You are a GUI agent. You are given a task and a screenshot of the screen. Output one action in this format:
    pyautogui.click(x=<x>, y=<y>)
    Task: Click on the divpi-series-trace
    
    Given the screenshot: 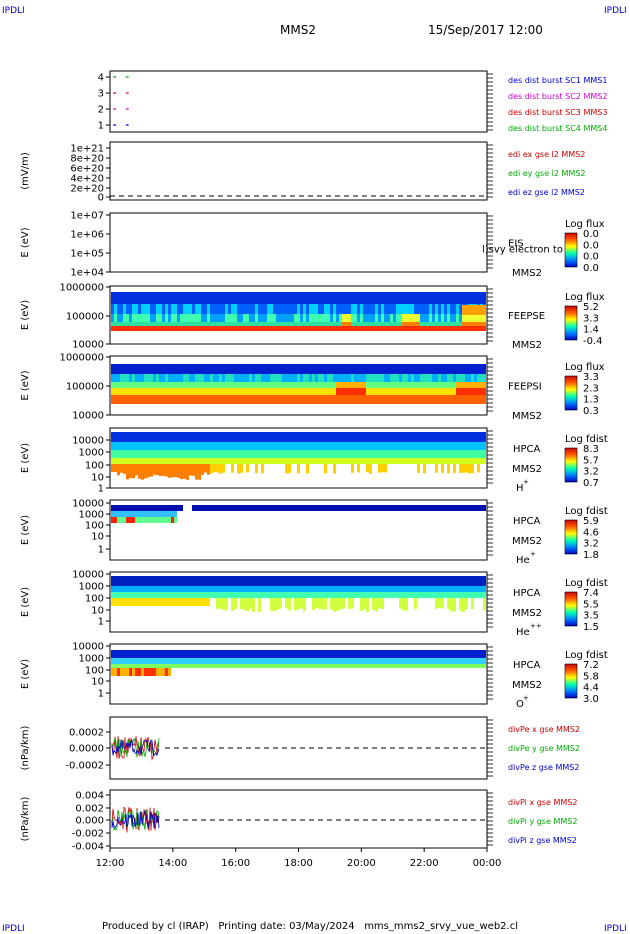 What is the action you would take?
    pyautogui.click(x=135, y=819)
    